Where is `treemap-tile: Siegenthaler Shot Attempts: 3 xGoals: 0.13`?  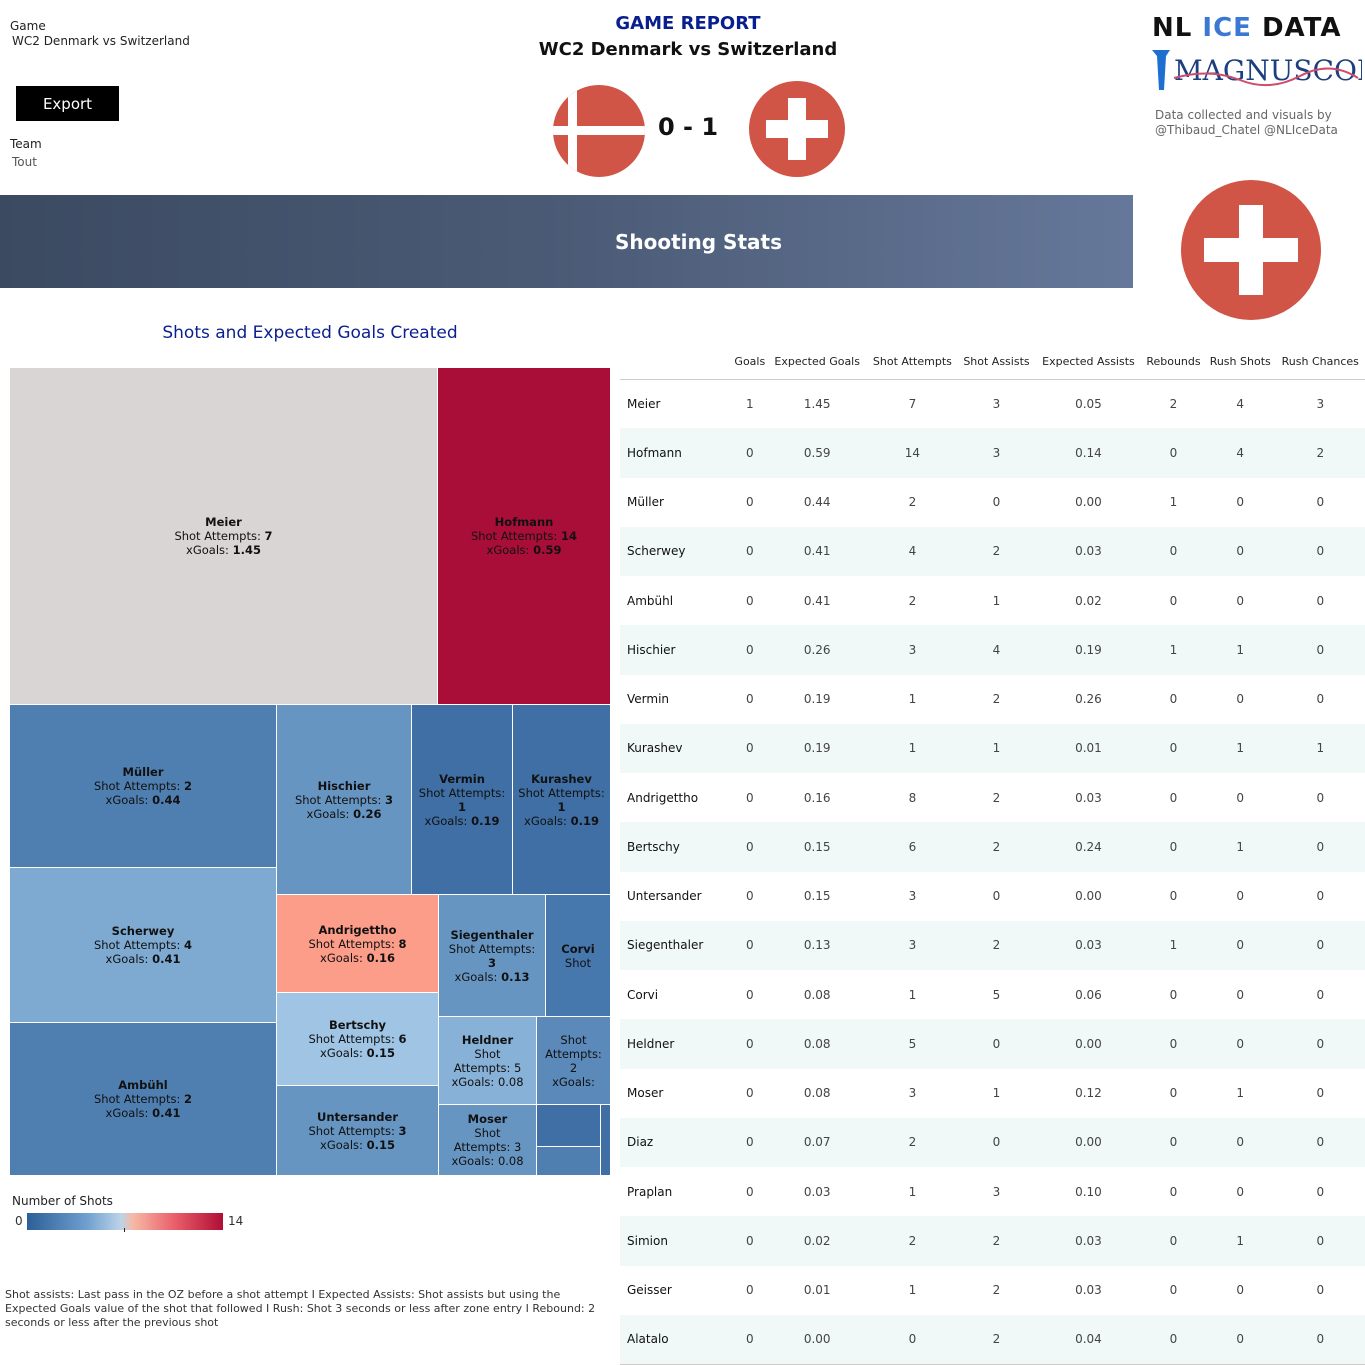
treemap-tile: Siegenthaler Shot Attempts: 3 xGoals: 0.13 is located at coordinates (492, 956).